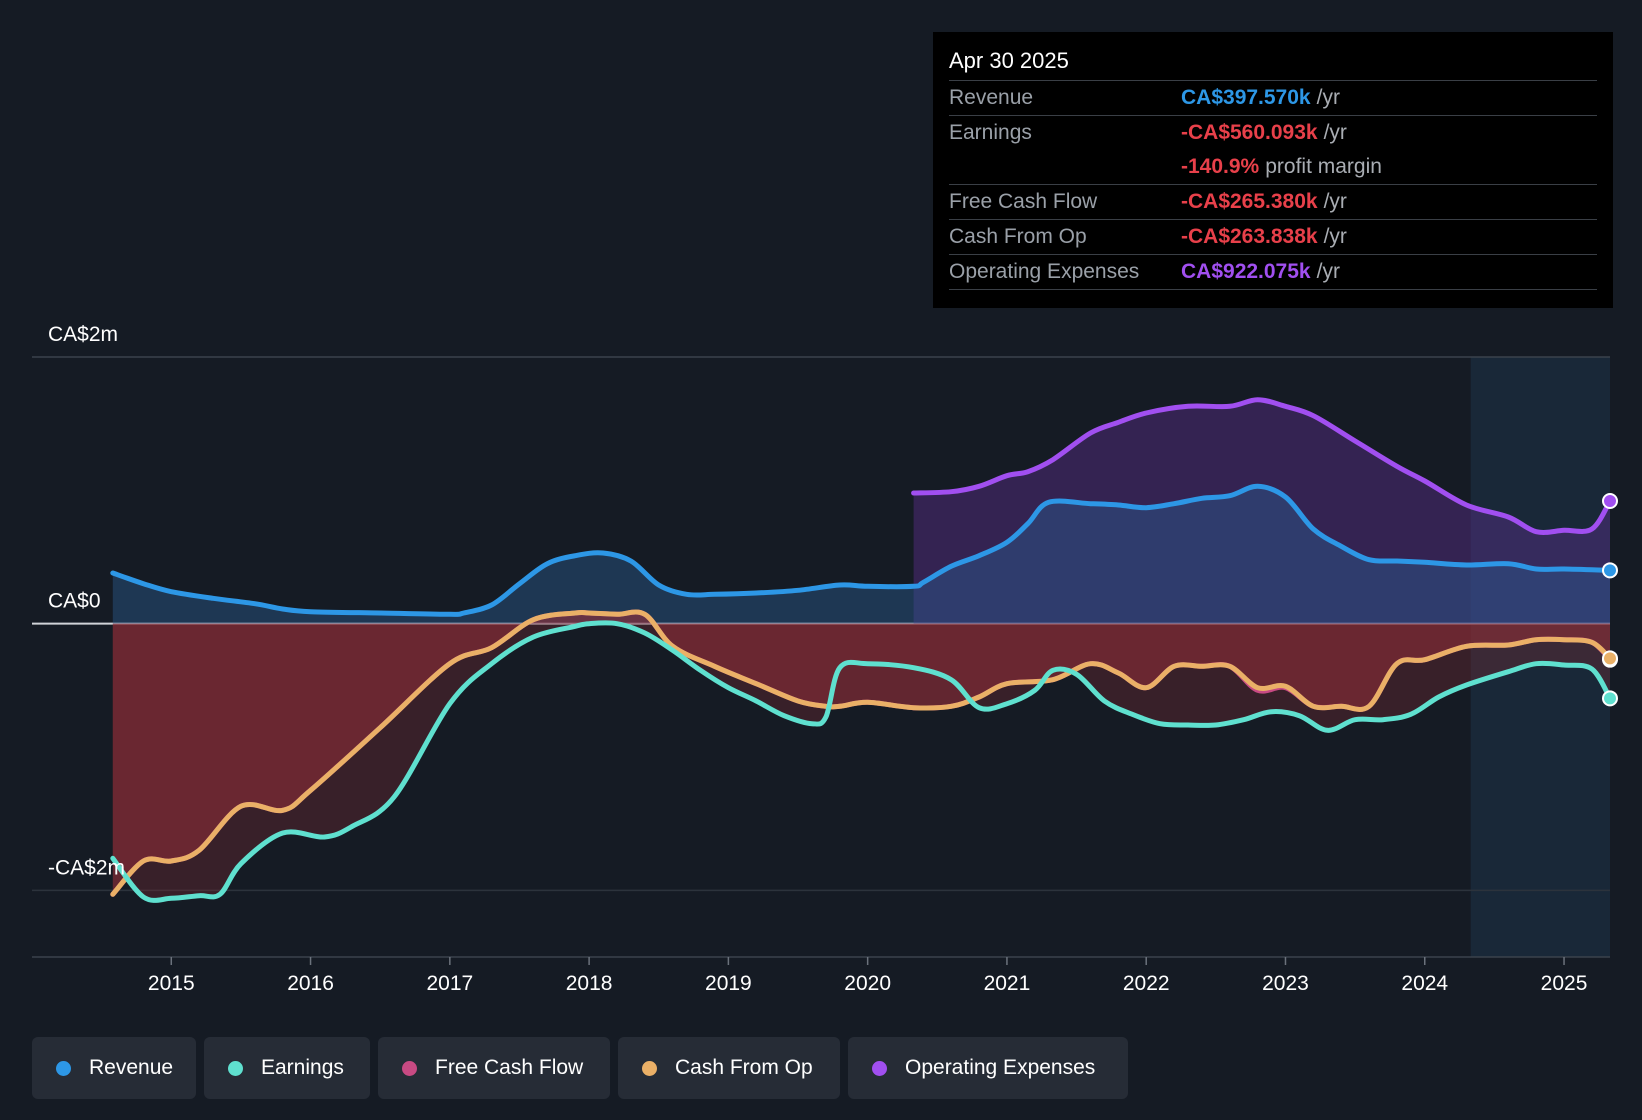  I want to click on legend-label: Free Cash Flow, so click(509, 1067).